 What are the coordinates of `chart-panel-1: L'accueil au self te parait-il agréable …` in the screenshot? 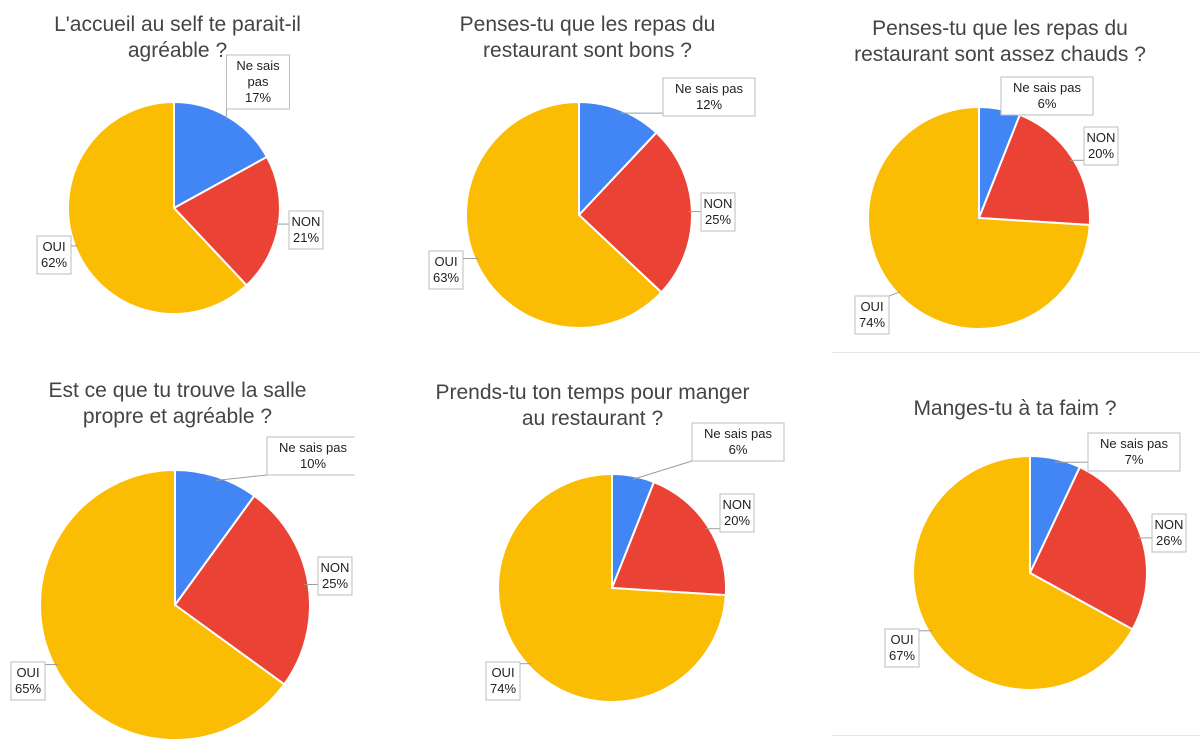 It's located at (177, 175).